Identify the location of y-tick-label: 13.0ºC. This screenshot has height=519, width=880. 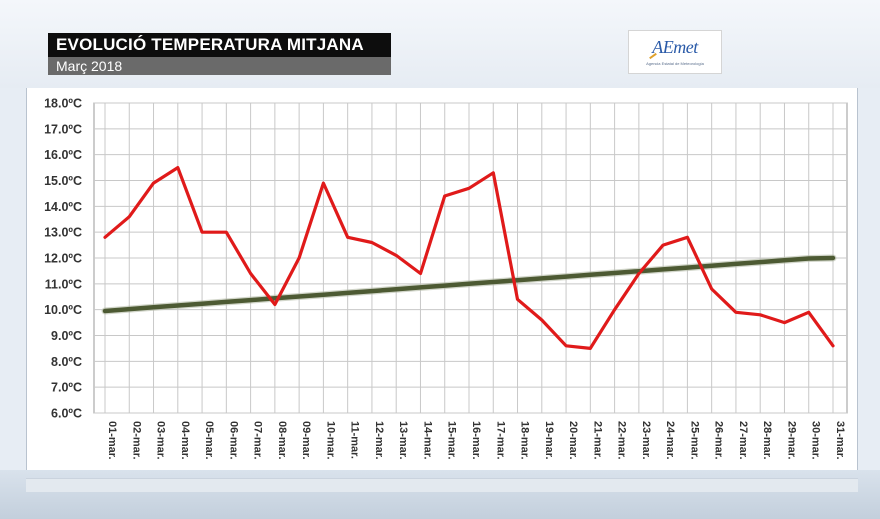
(63, 233).